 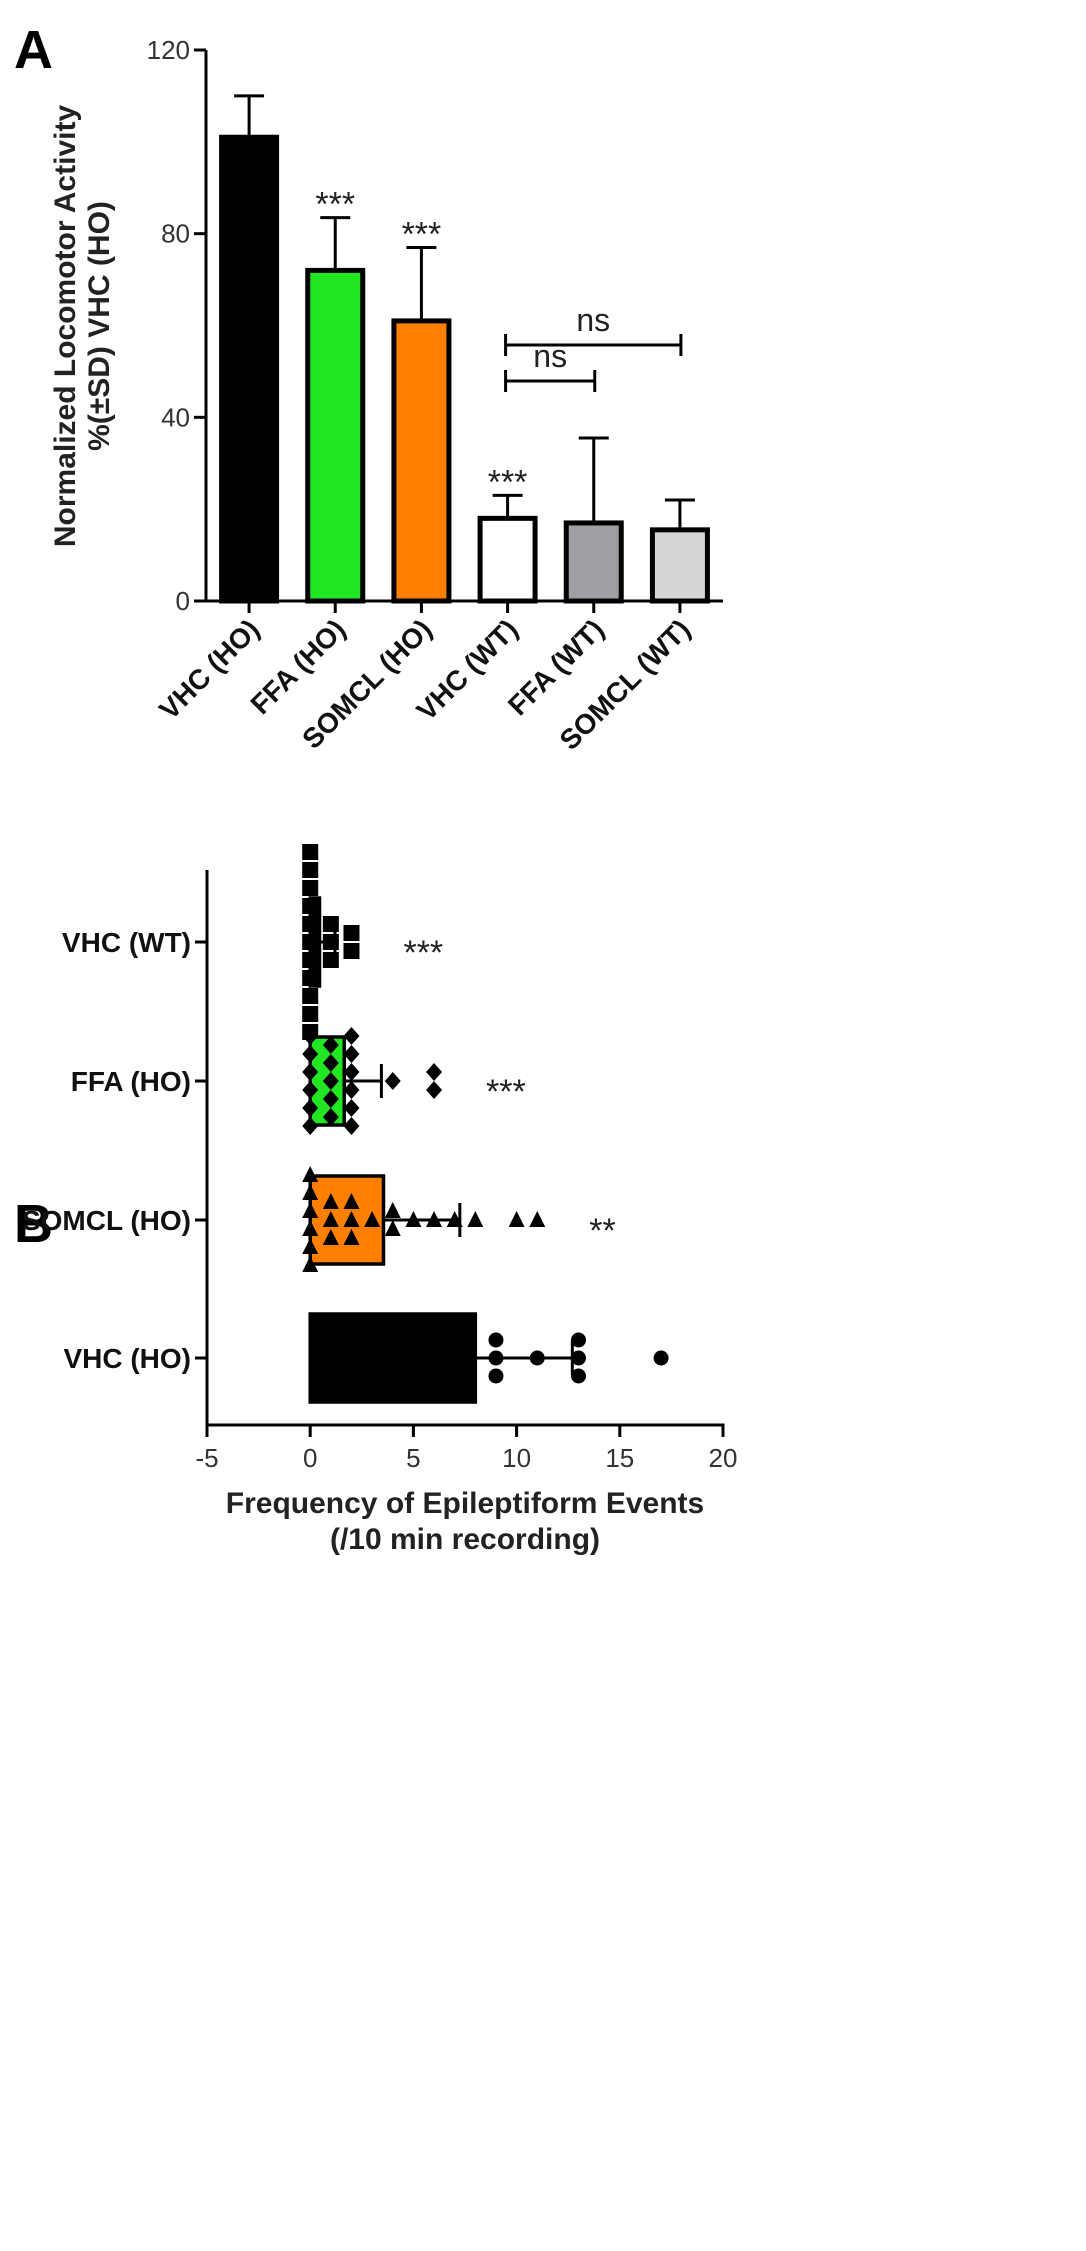 I want to click on bar-somcl-ho, so click(x=421, y=461).